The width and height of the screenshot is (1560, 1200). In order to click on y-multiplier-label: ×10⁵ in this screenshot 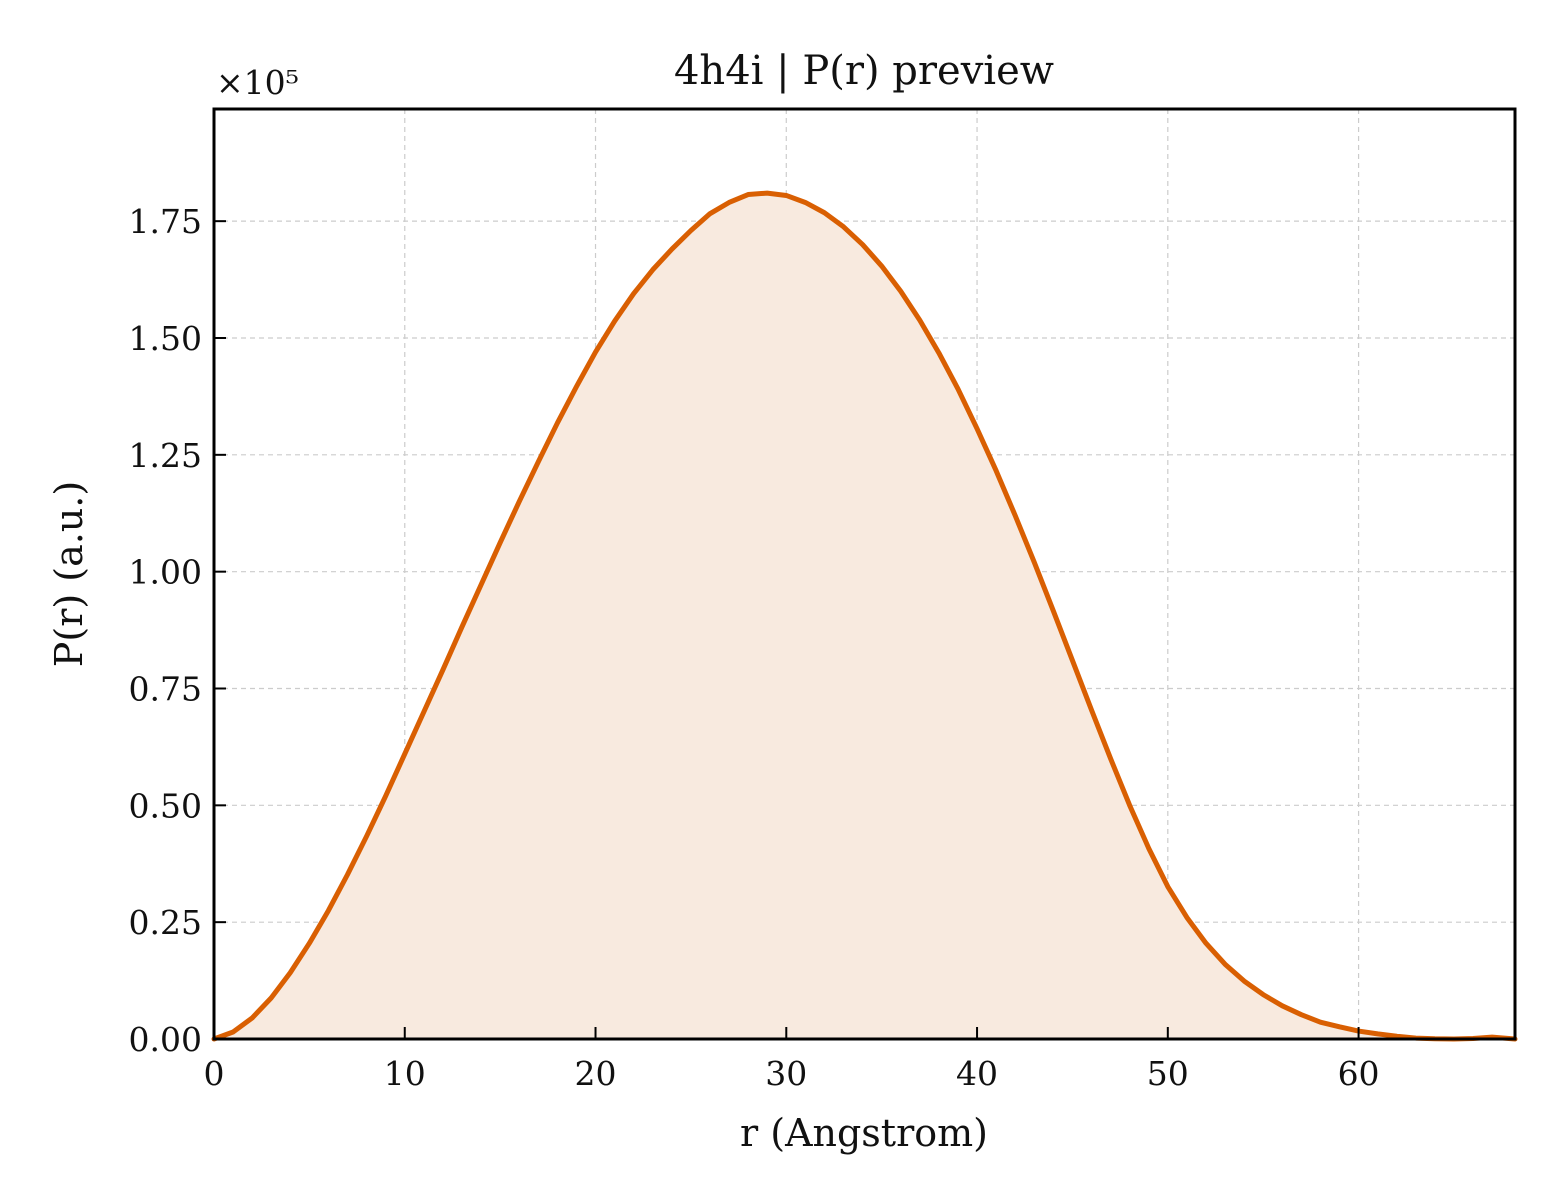, I will do `click(257, 82)`.